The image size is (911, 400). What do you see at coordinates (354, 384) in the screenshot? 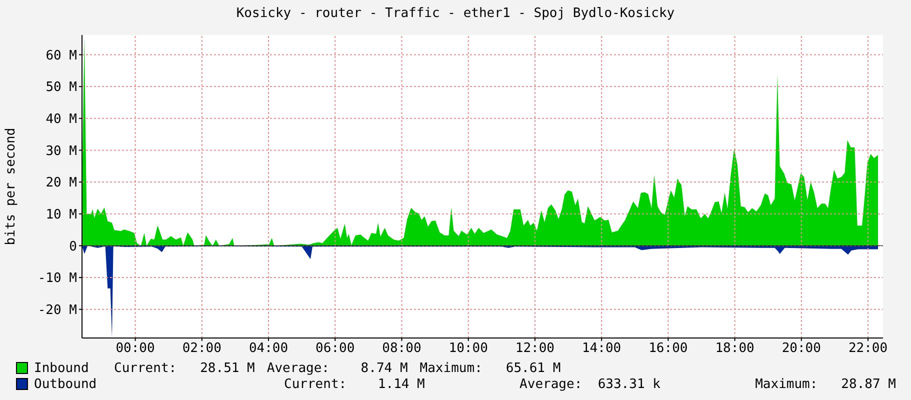
I see `text: Current: 1.14 M` at bounding box center [354, 384].